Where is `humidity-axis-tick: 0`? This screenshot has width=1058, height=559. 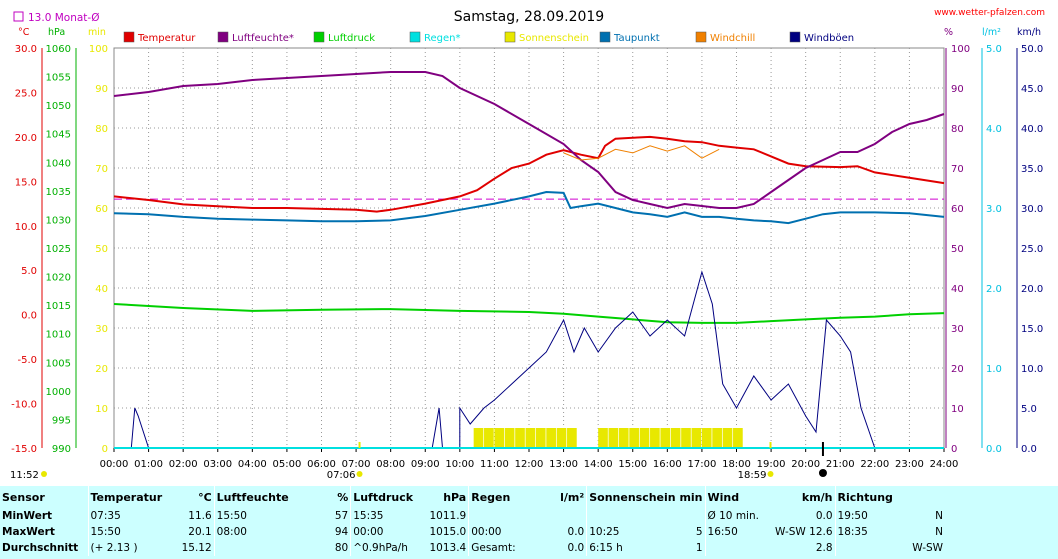
humidity-axis-tick: 0 is located at coordinates (954, 449).